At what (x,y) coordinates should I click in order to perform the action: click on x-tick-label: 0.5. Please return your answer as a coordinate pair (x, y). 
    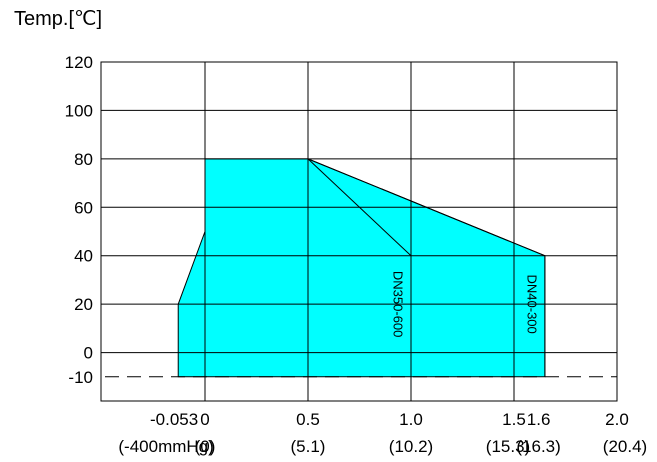
    Looking at the image, I should click on (308, 419).